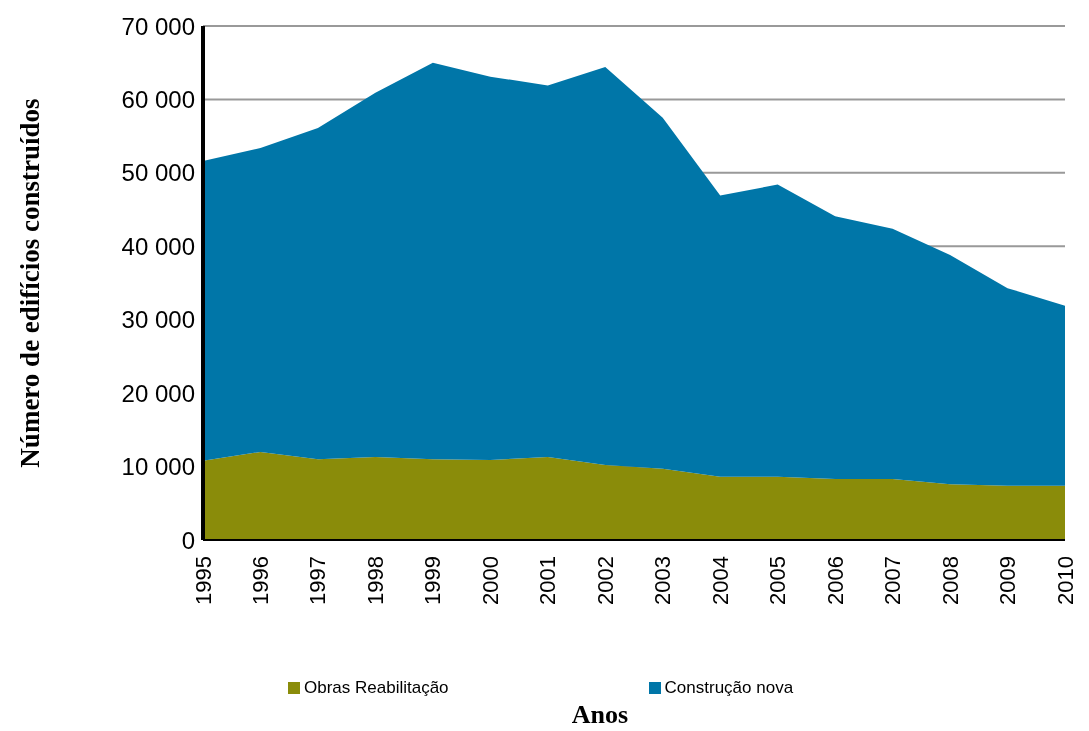 The height and width of the screenshot is (731, 1089). Describe the element at coordinates (720, 580) in the screenshot. I see `x-tick-label: 2004` at that location.